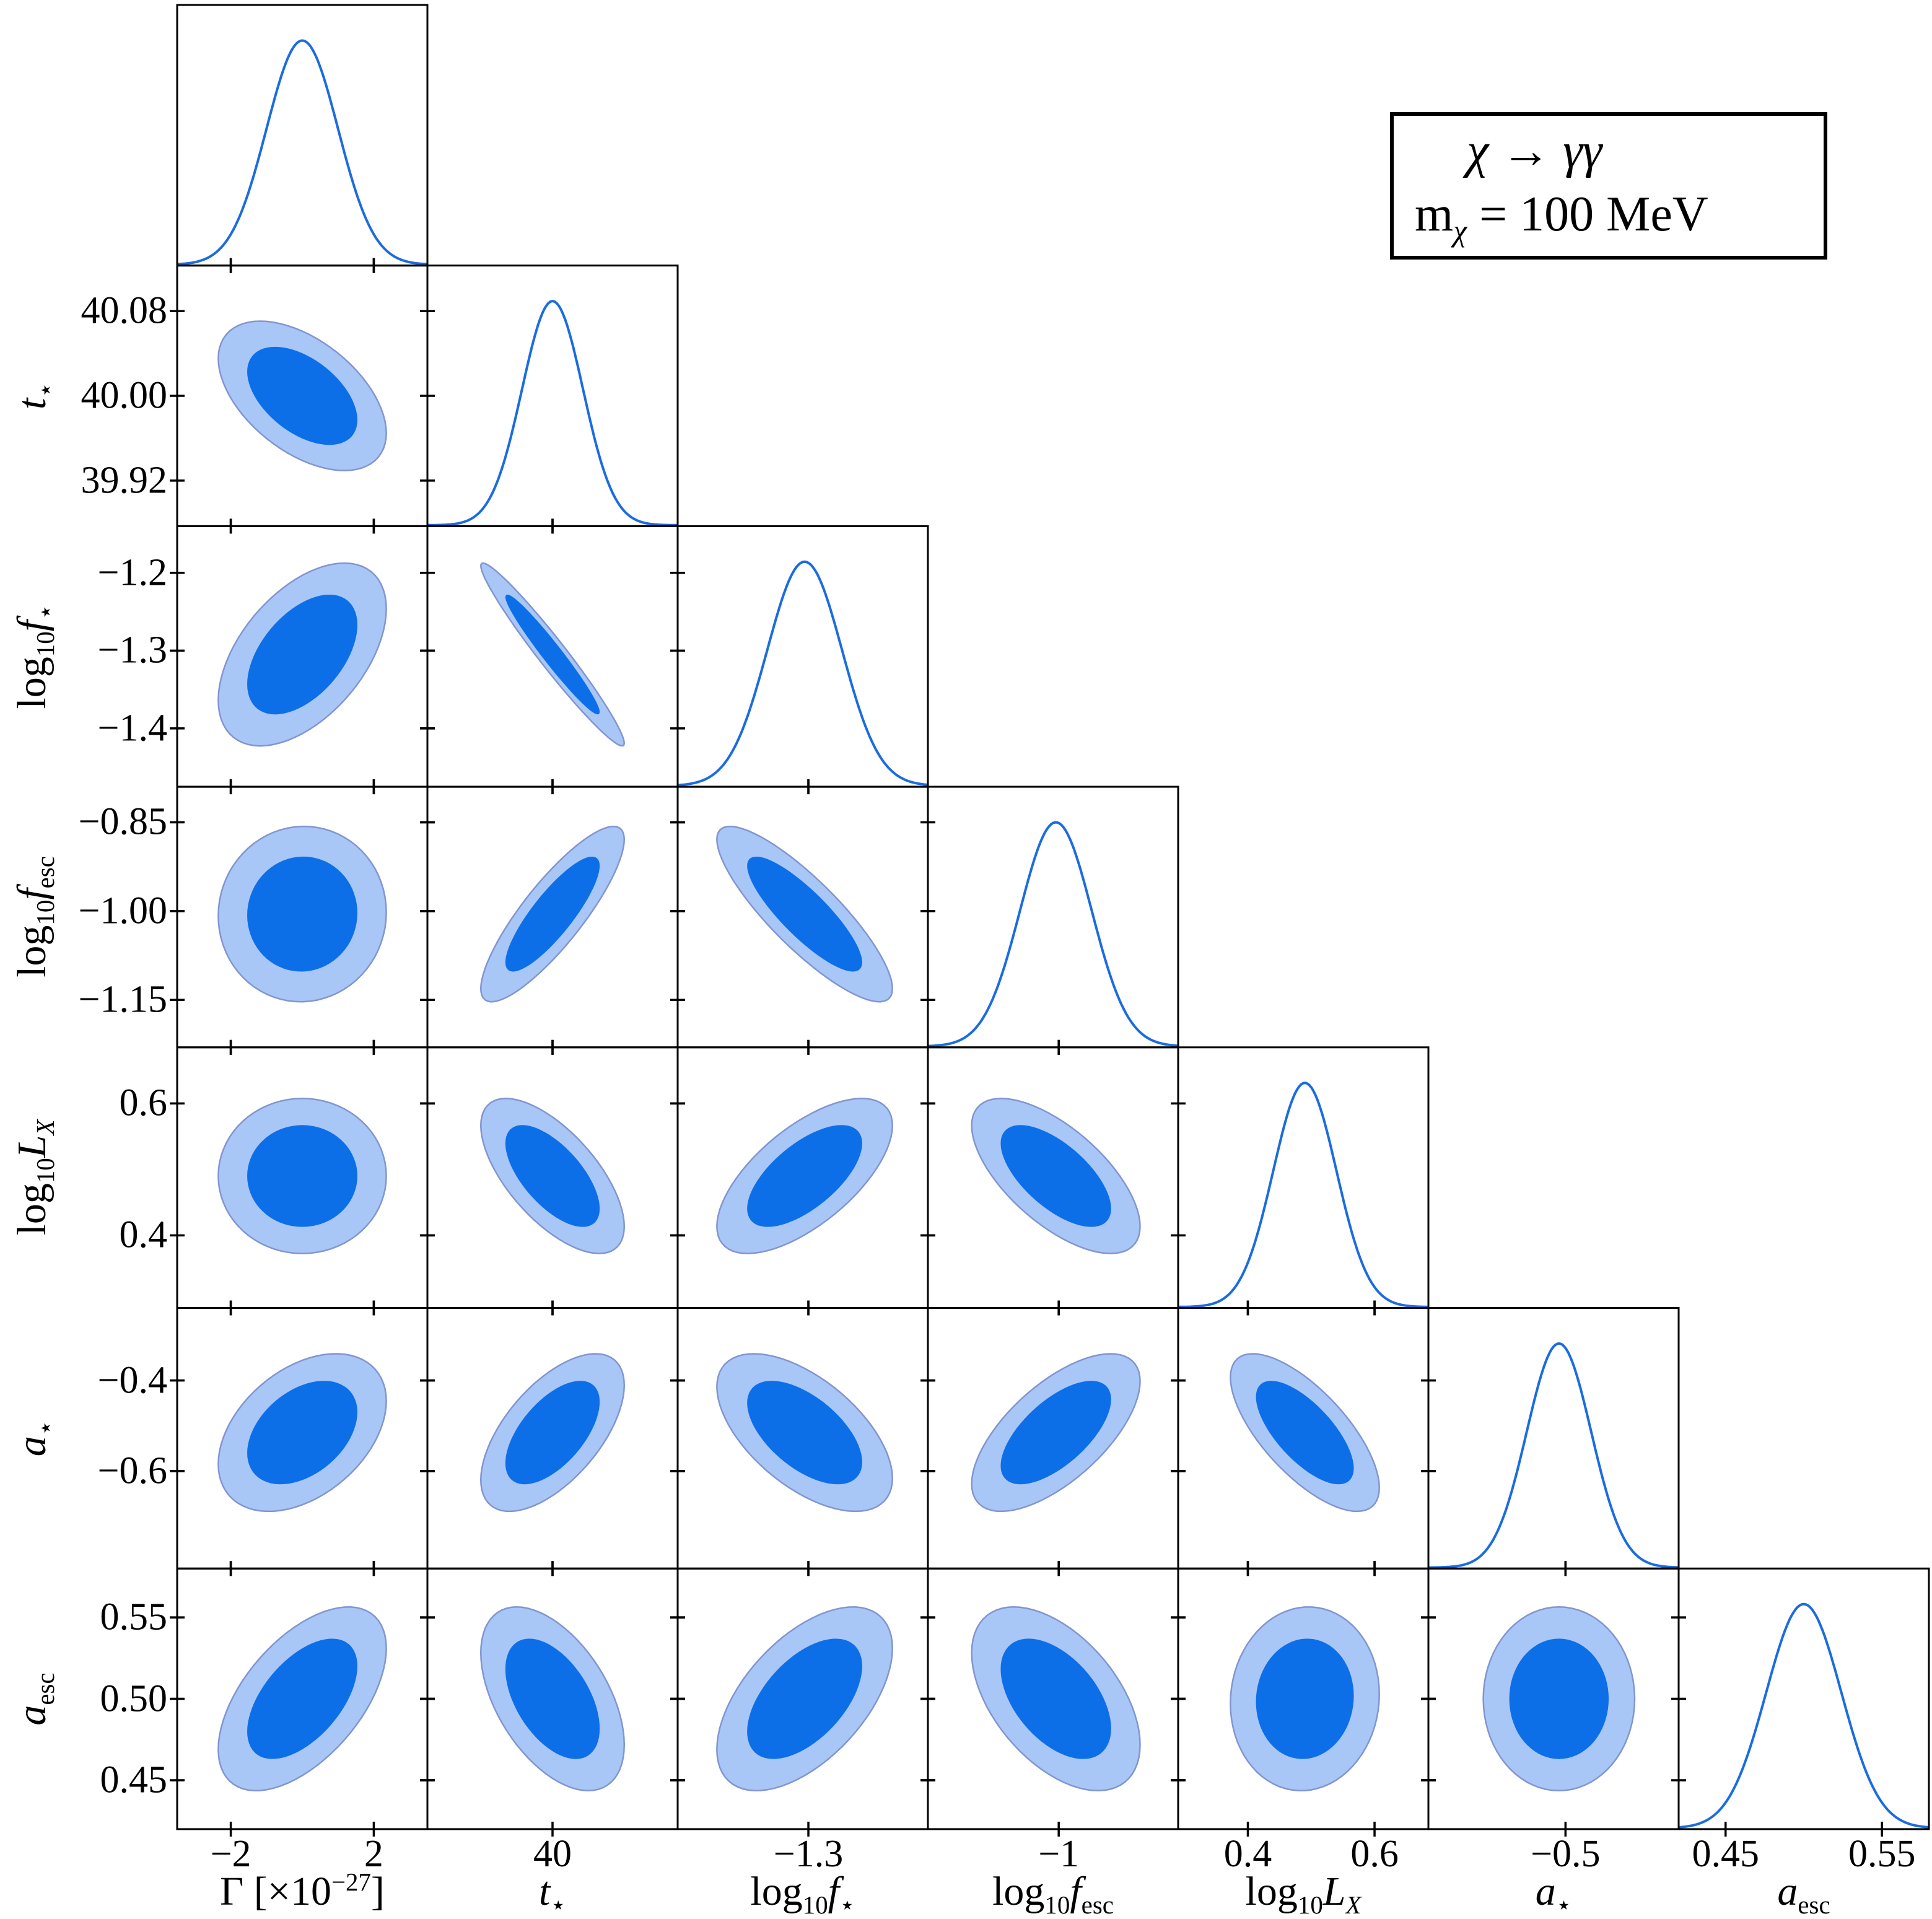  I want to click on gaussian-curve-log10_LX, so click(1303, 1195).